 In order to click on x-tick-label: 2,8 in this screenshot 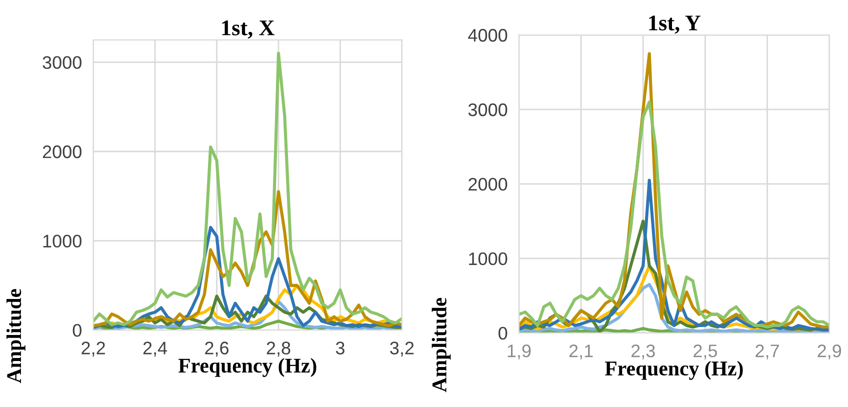, I will do `click(278, 349)`.